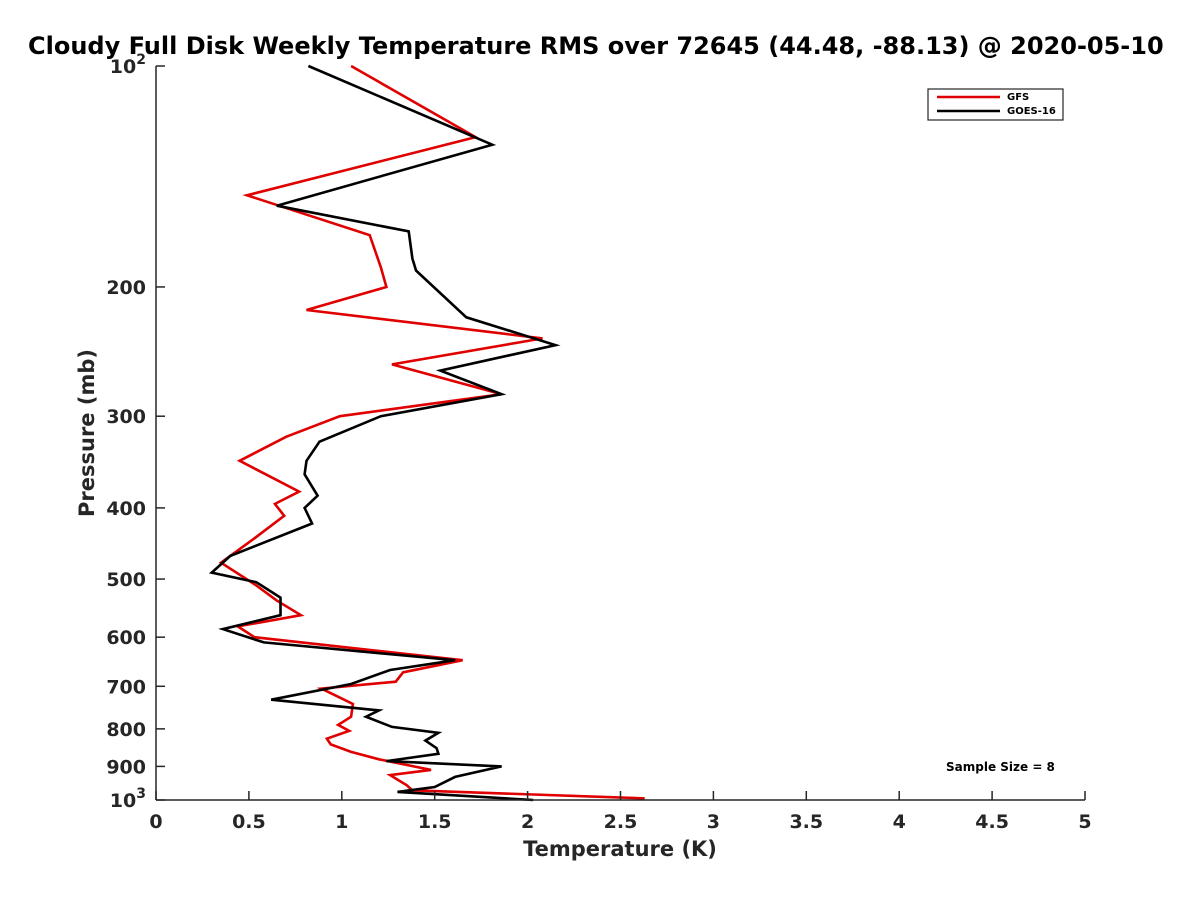  Describe the element at coordinates (806, 822) in the screenshot. I see `x-tick-label: 3.5` at that location.